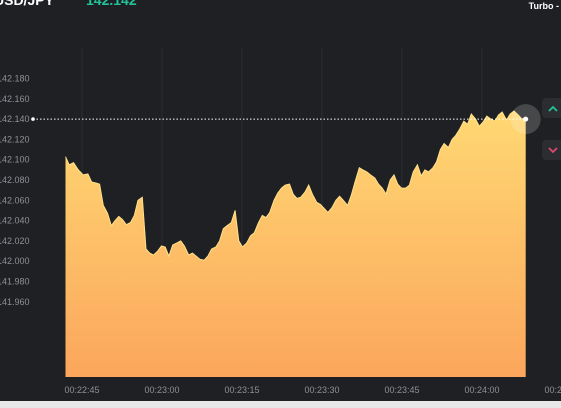 This screenshot has height=408, width=561. What do you see at coordinates (241, 390) in the screenshot?
I see `x-tick-label: 00:23:15` at bounding box center [241, 390].